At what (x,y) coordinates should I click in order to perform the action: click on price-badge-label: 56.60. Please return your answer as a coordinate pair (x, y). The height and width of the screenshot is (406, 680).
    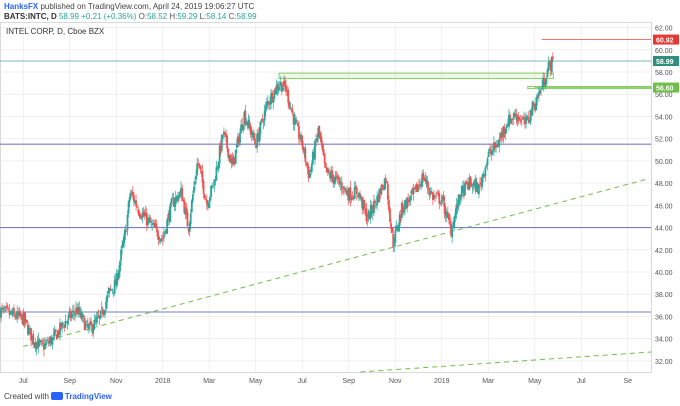
    Looking at the image, I should click on (665, 89).